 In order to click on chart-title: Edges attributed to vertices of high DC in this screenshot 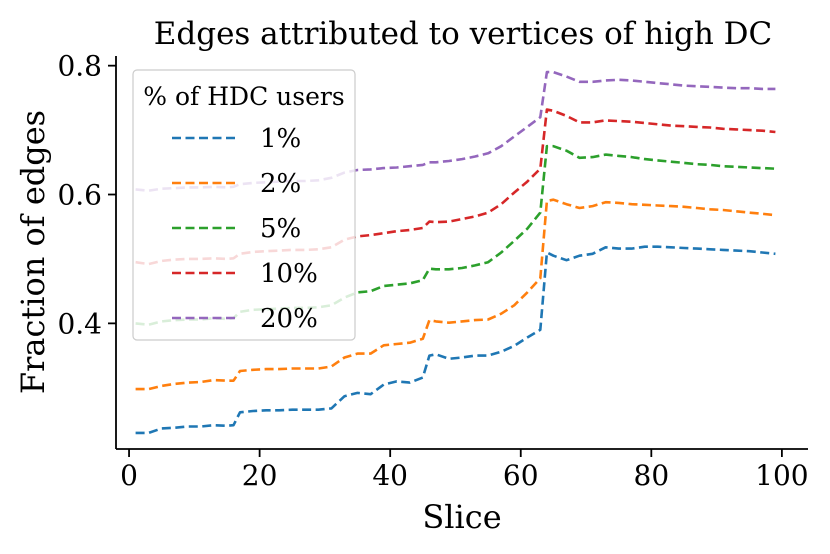, I will do `click(463, 34)`.